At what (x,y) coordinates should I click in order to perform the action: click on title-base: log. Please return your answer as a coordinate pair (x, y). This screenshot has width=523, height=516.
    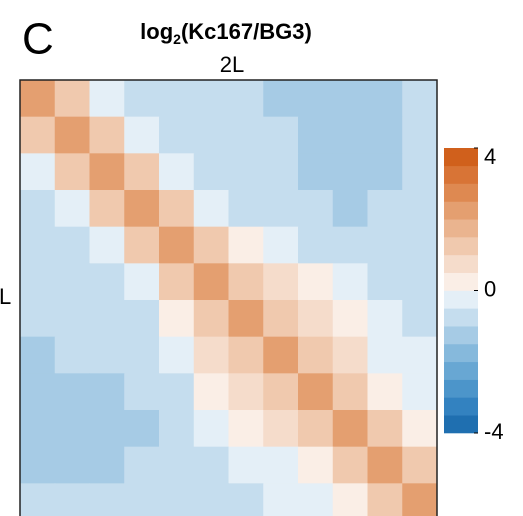
    Looking at the image, I should click on (156, 31).